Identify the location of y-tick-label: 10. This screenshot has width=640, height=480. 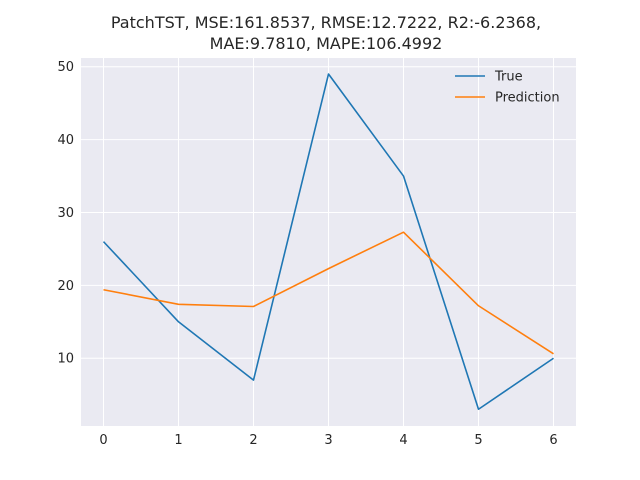
(65, 359).